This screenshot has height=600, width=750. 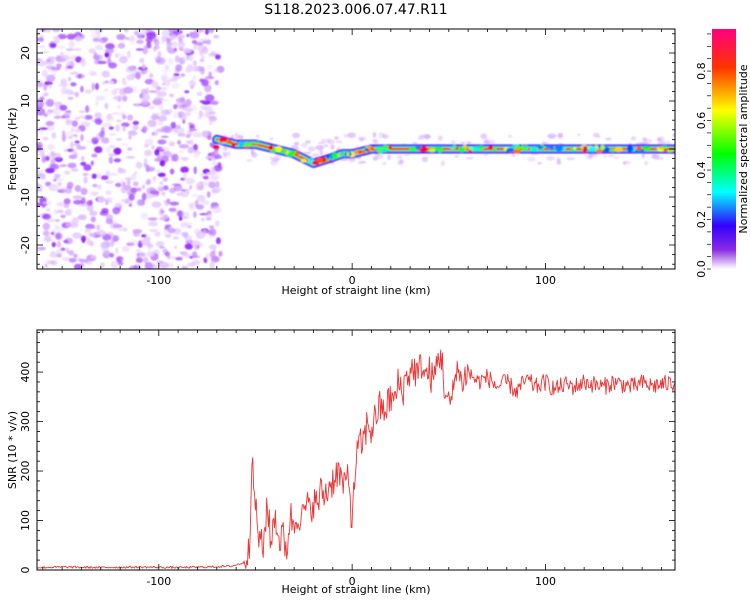 I want to click on colorbar-label: Normalized spectral amplitude, so click(x=743, y=148).